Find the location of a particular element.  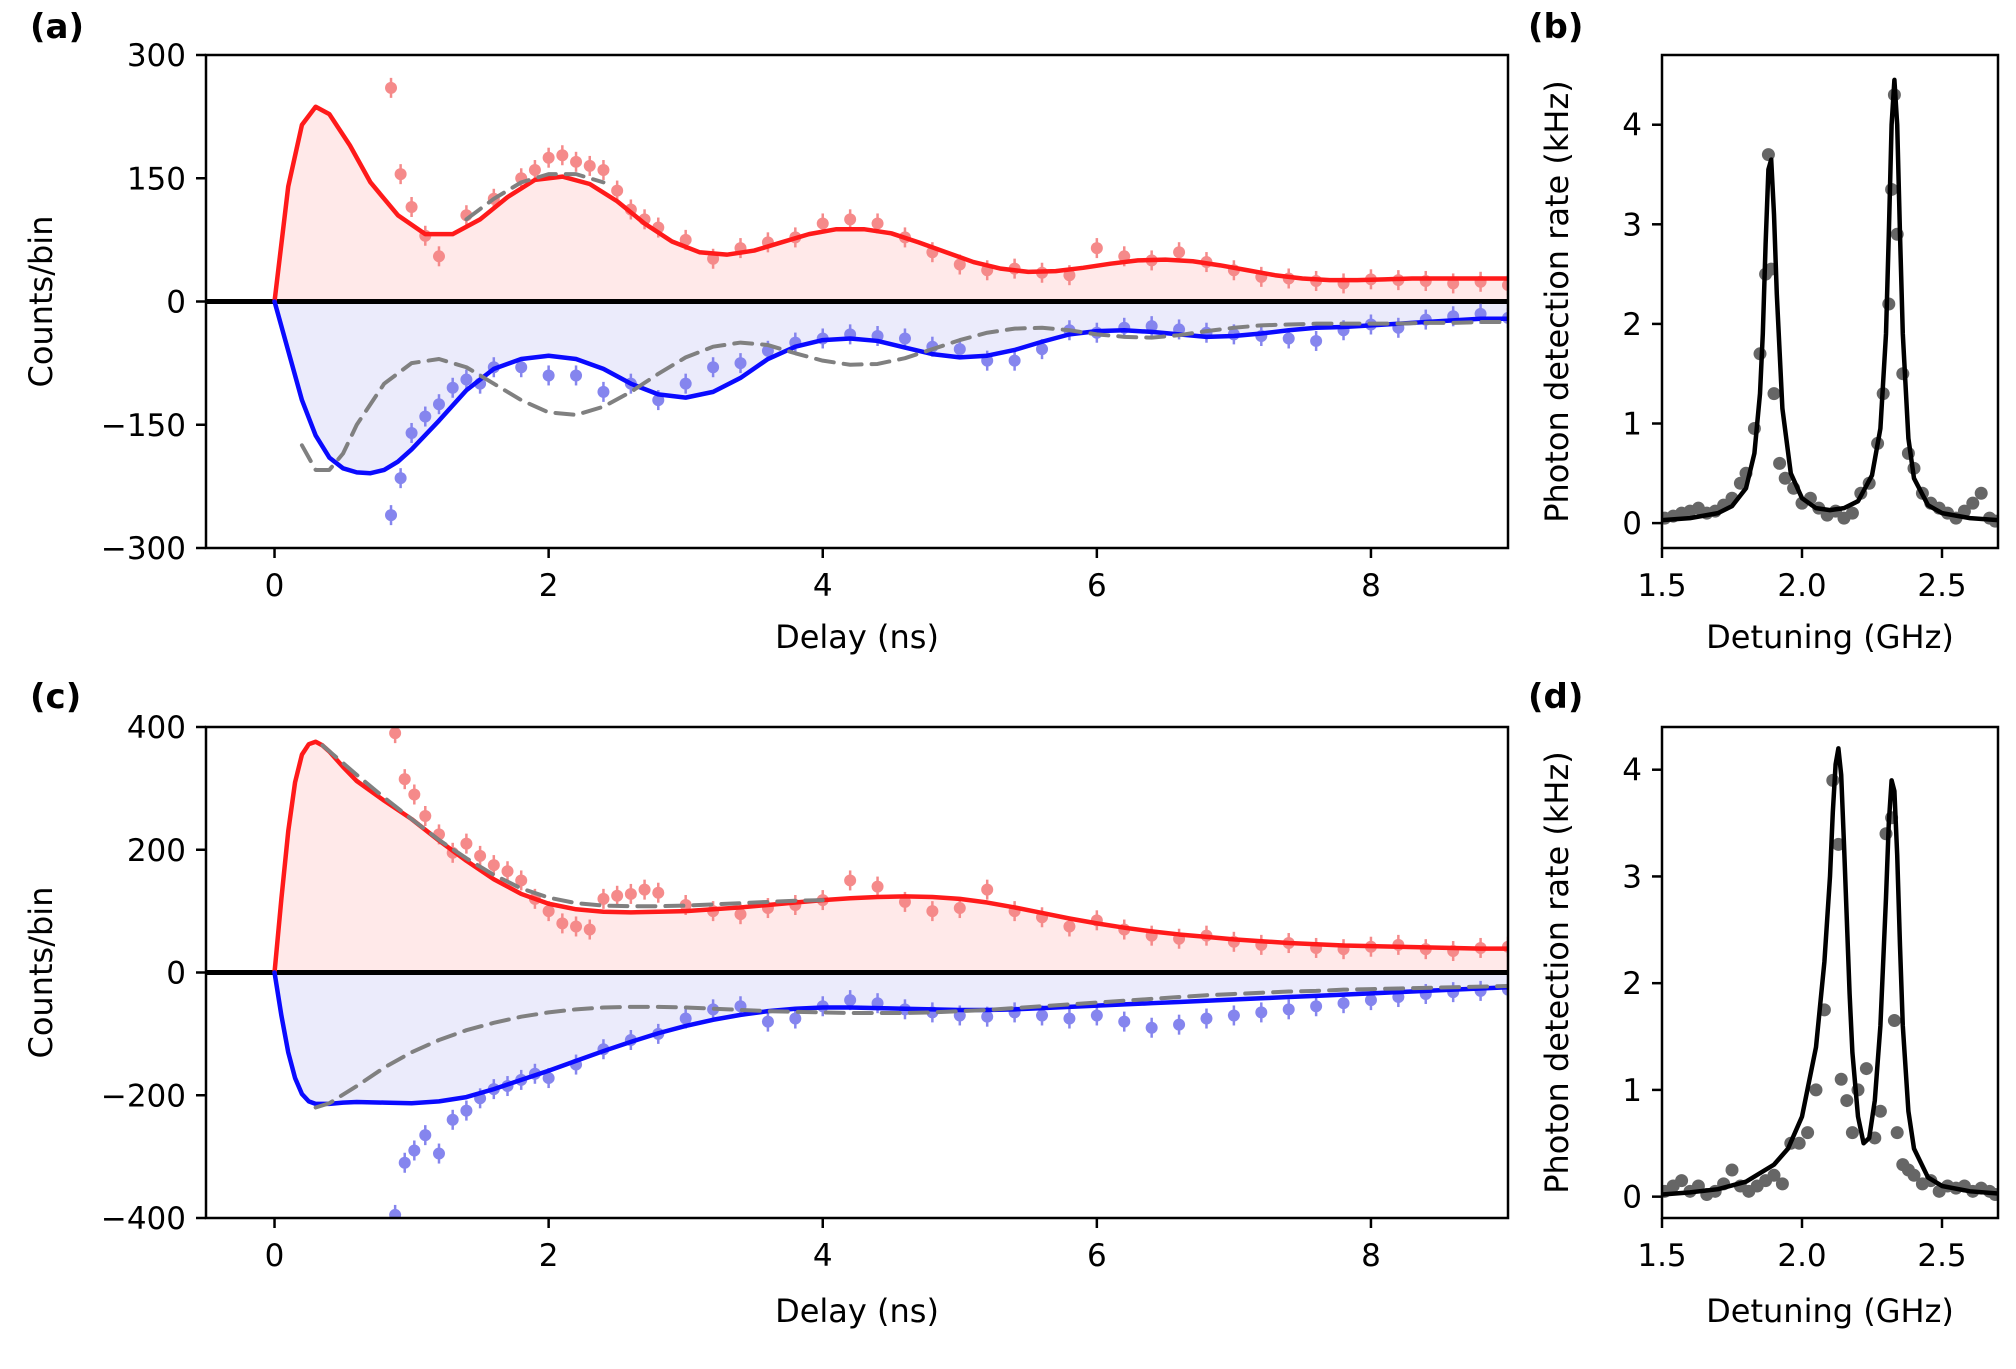

ytick-label-c-0: 400 is located at coordinates (156, 728).